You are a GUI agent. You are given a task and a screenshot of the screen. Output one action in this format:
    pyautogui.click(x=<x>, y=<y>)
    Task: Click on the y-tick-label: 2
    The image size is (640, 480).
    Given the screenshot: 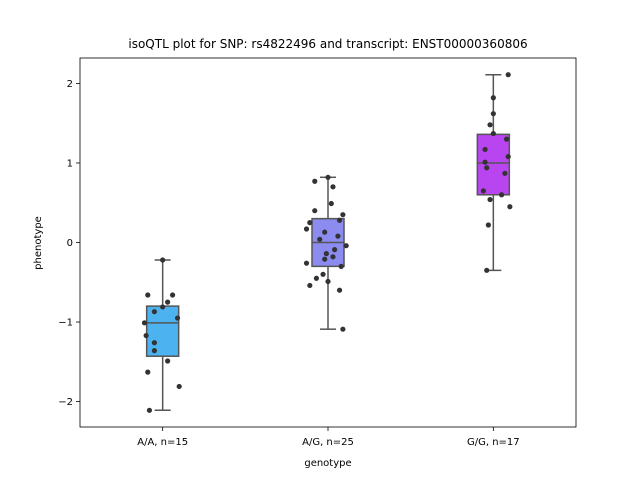 What is the action you would take?
    pyautogui.click(x=70, y=84)
    